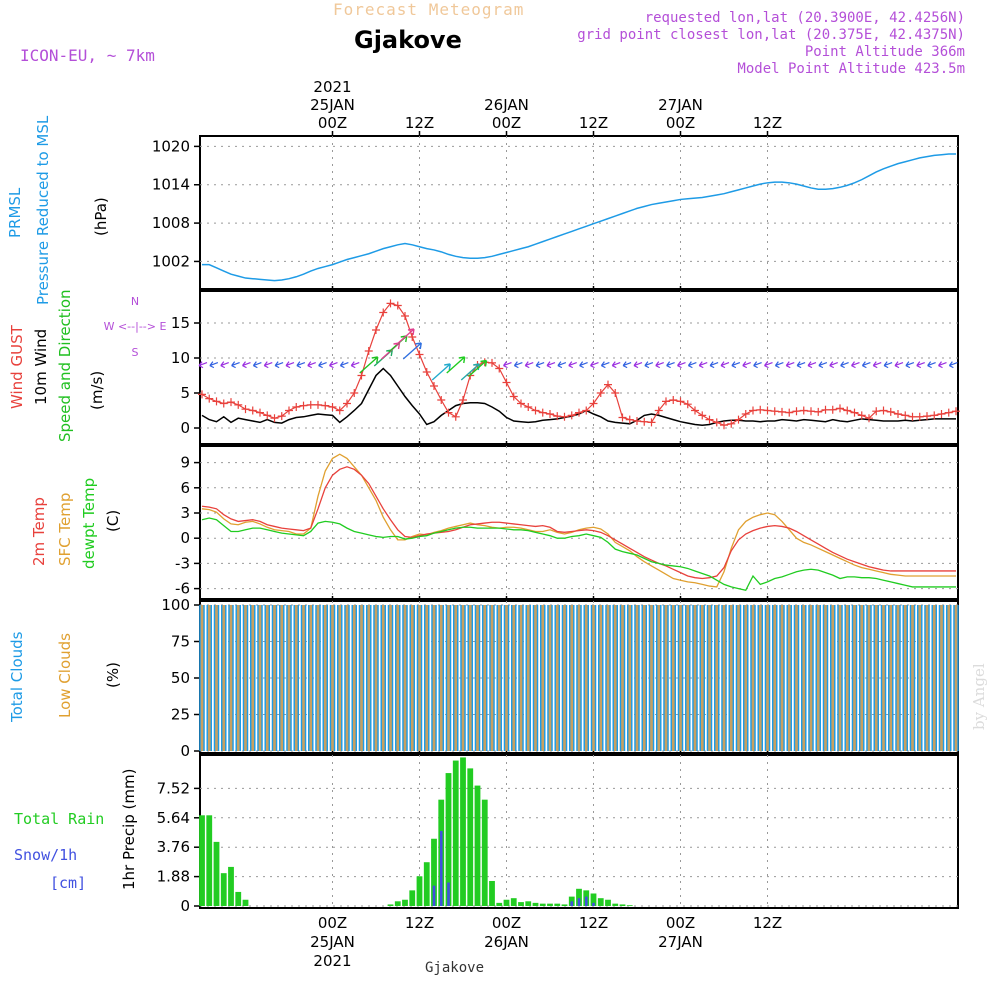  Describe the element at coordinates (173, 788) in the screenshot. I see `y-tick-label: 7.52` at that location.